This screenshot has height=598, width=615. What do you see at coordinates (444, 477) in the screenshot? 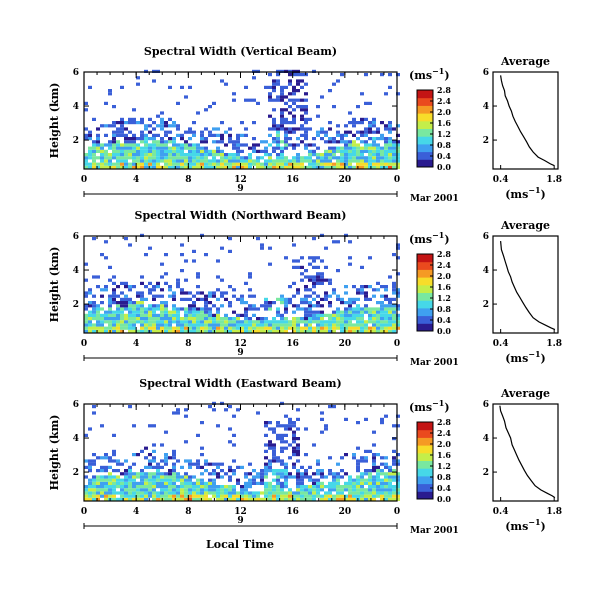
I see `colorbar-tick-label: 0.8` at bounding box center [444, 477].